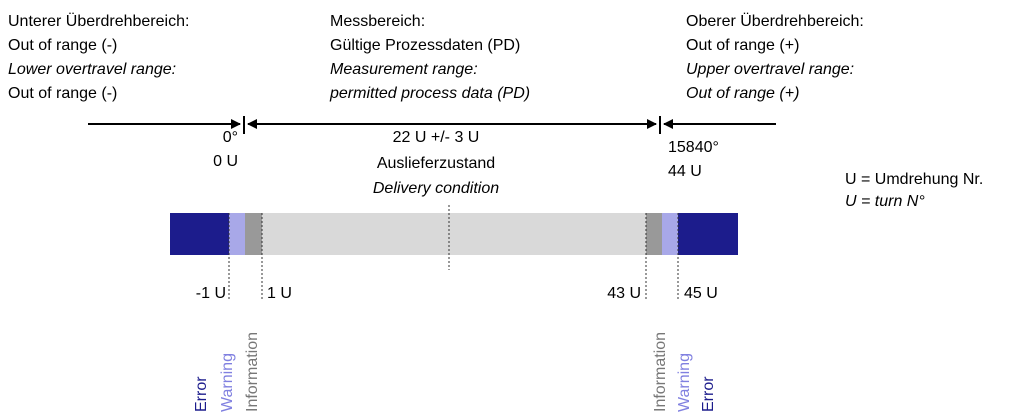  What do you see at coordinates (775, 21) in the screenshot?
I see `heading: Oberer Überdrehbereich:` at bounding box center [775, 21].